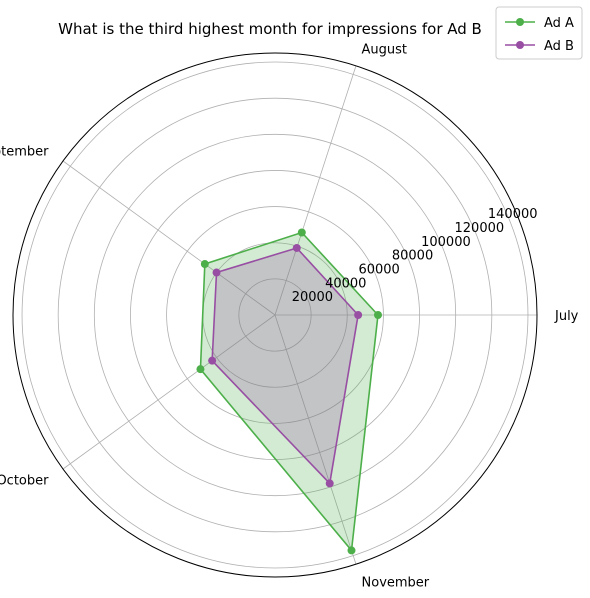  What do you see at coordinates (385, 50) in the screenshot?
I see `category-label: August` at bounding box center [385, 50].